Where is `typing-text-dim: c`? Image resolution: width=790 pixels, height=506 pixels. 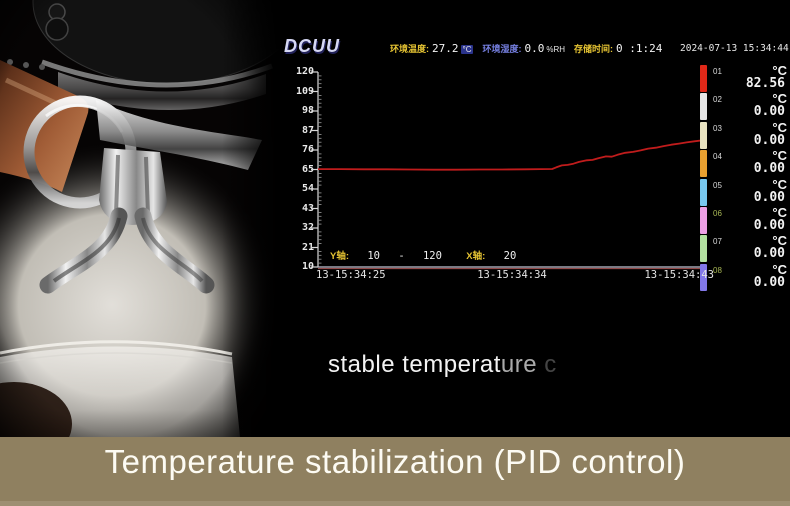
typing-text-dim: c is located at coordinates (547, 364).